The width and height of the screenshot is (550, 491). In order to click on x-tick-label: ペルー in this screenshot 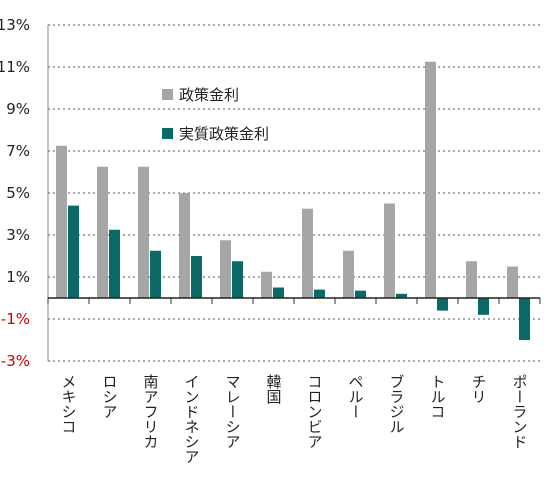, I will do `click(356, 396)`.